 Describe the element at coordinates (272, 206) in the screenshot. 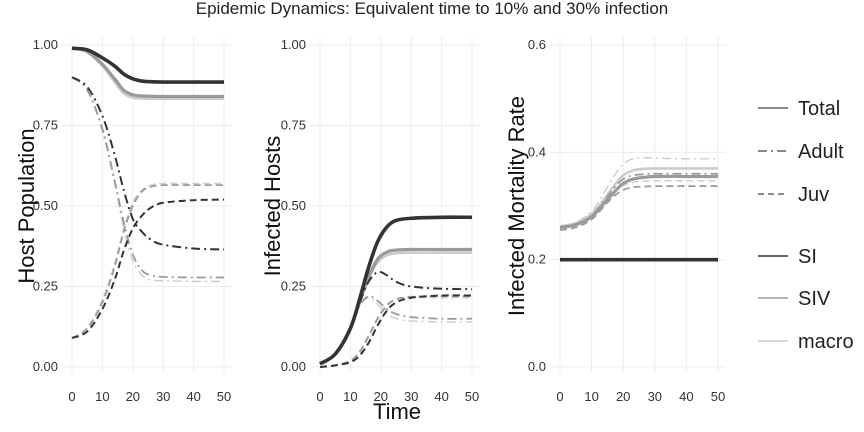

I see `y-axis-label: Infected Hosts` at that location.